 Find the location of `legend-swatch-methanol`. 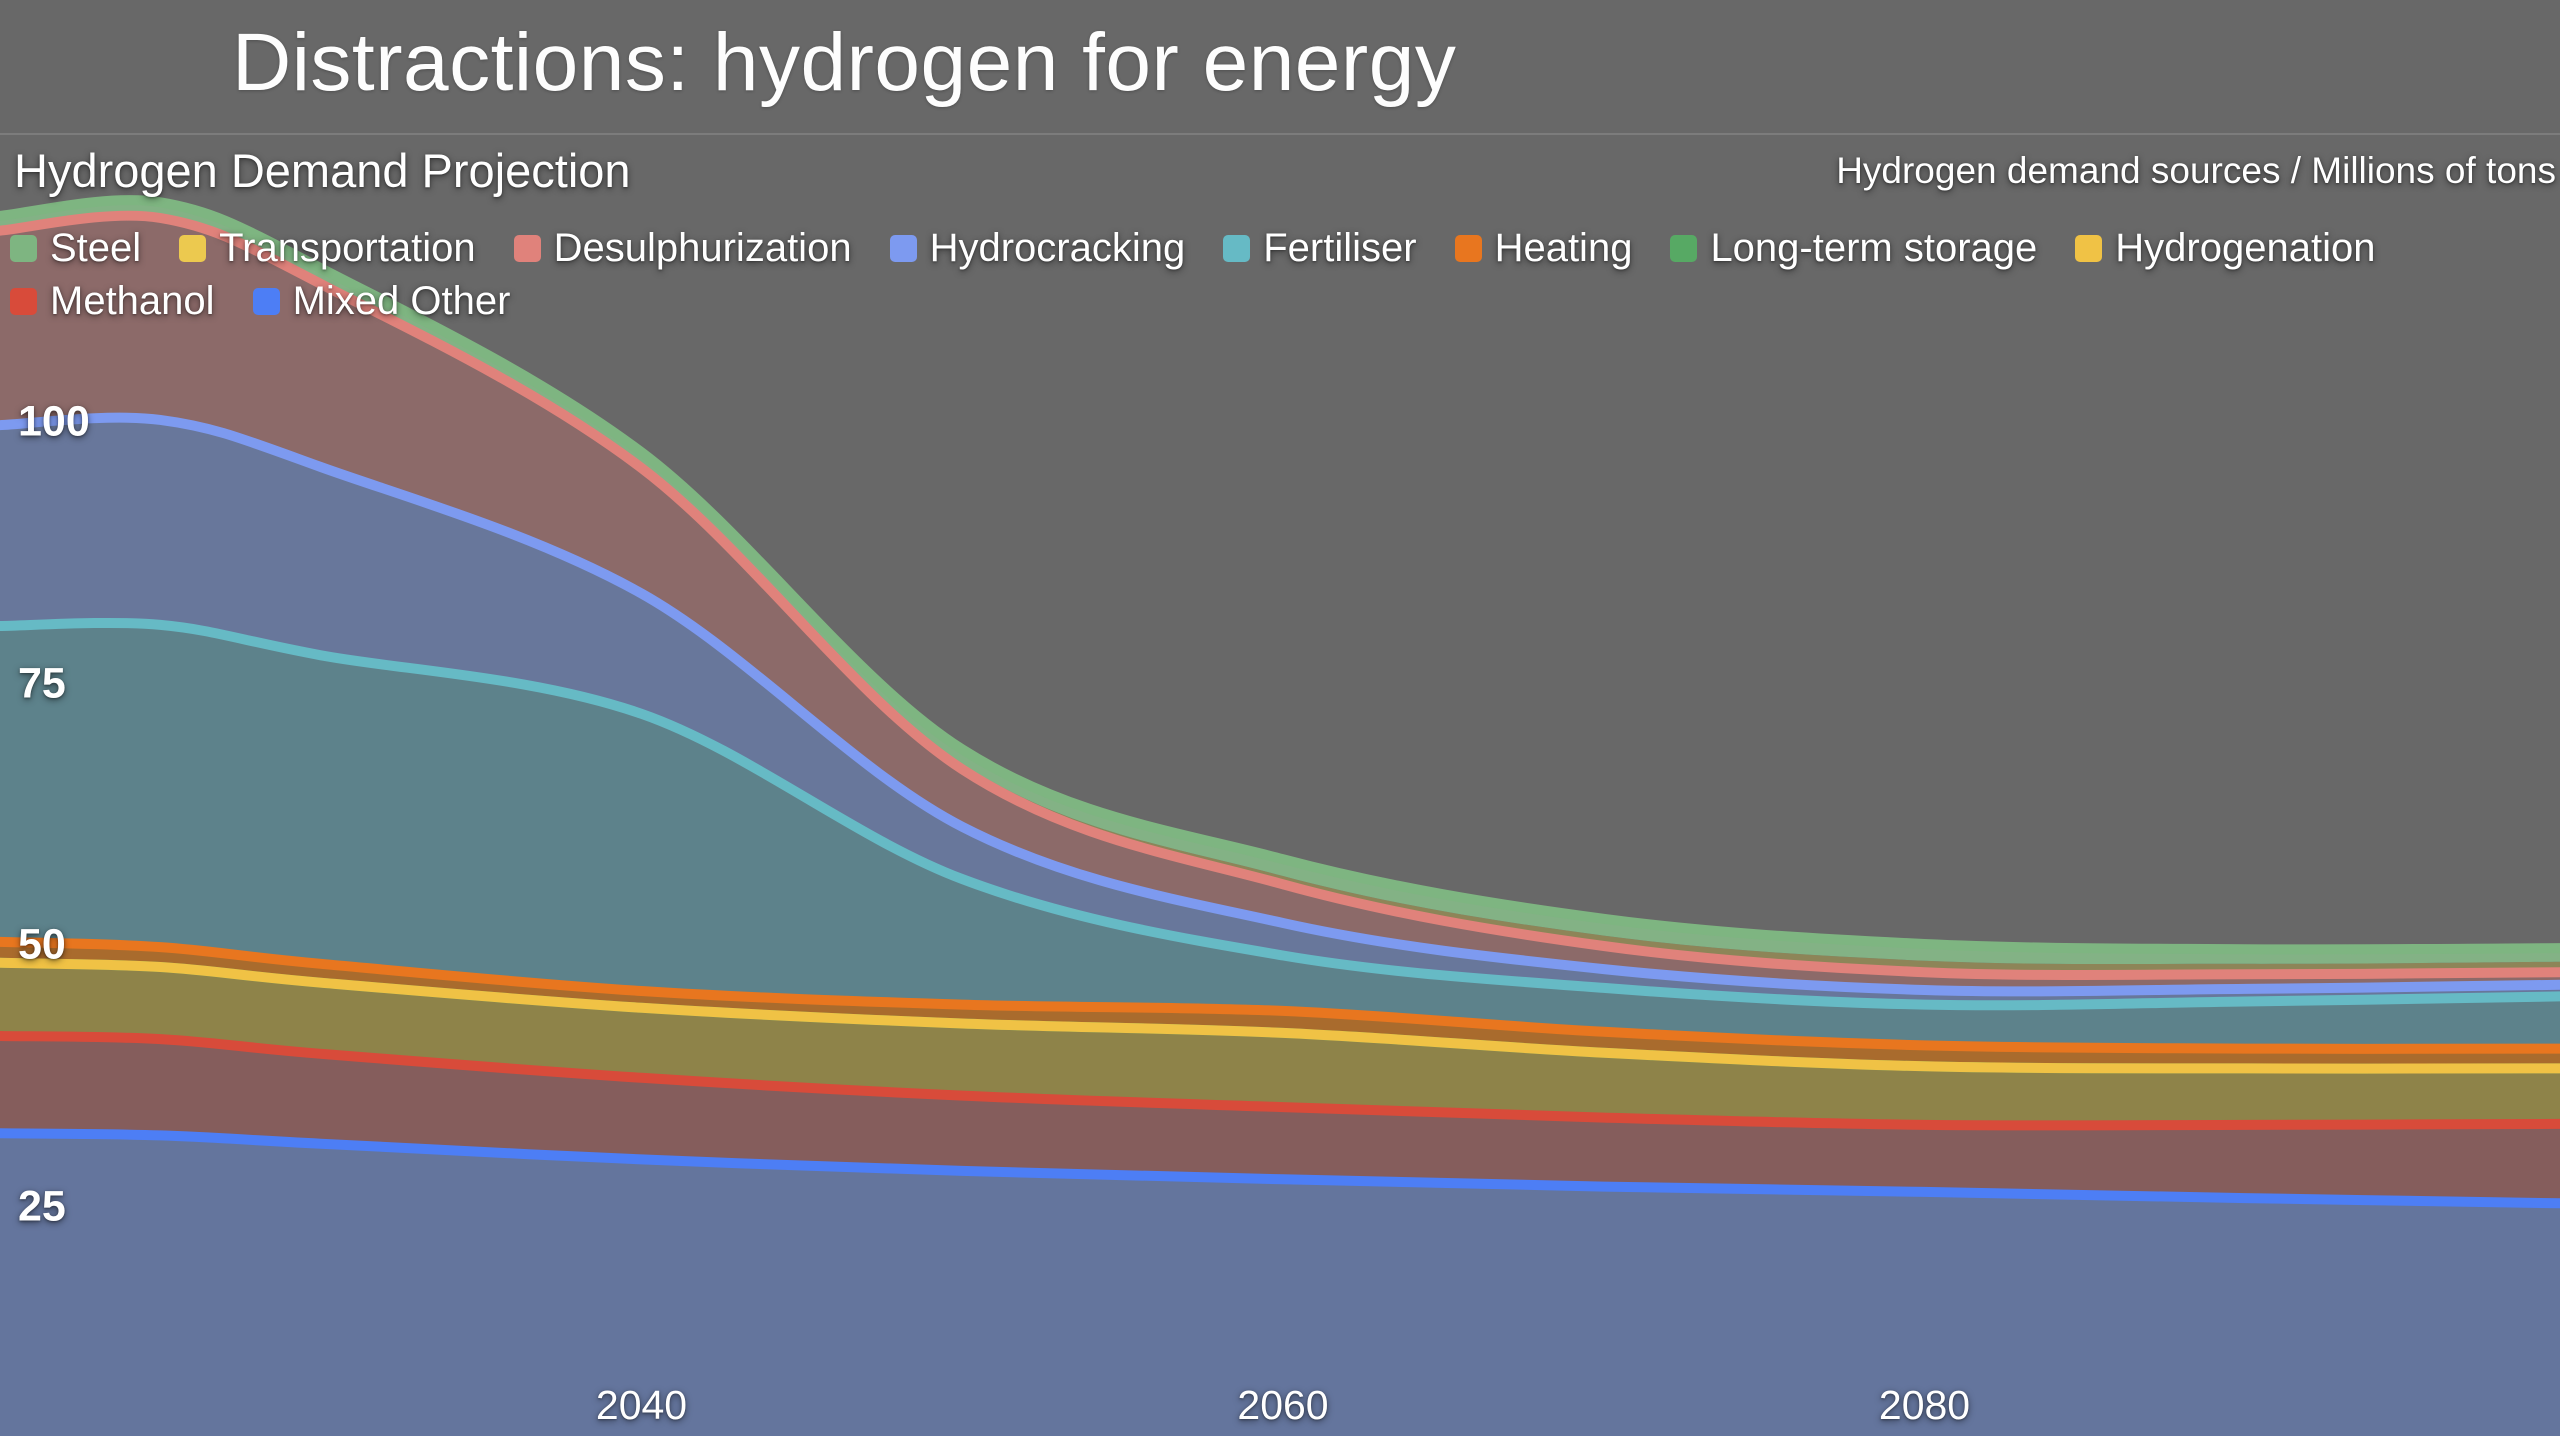

legend-swatch-methanol is located at coordinates (23, 301).